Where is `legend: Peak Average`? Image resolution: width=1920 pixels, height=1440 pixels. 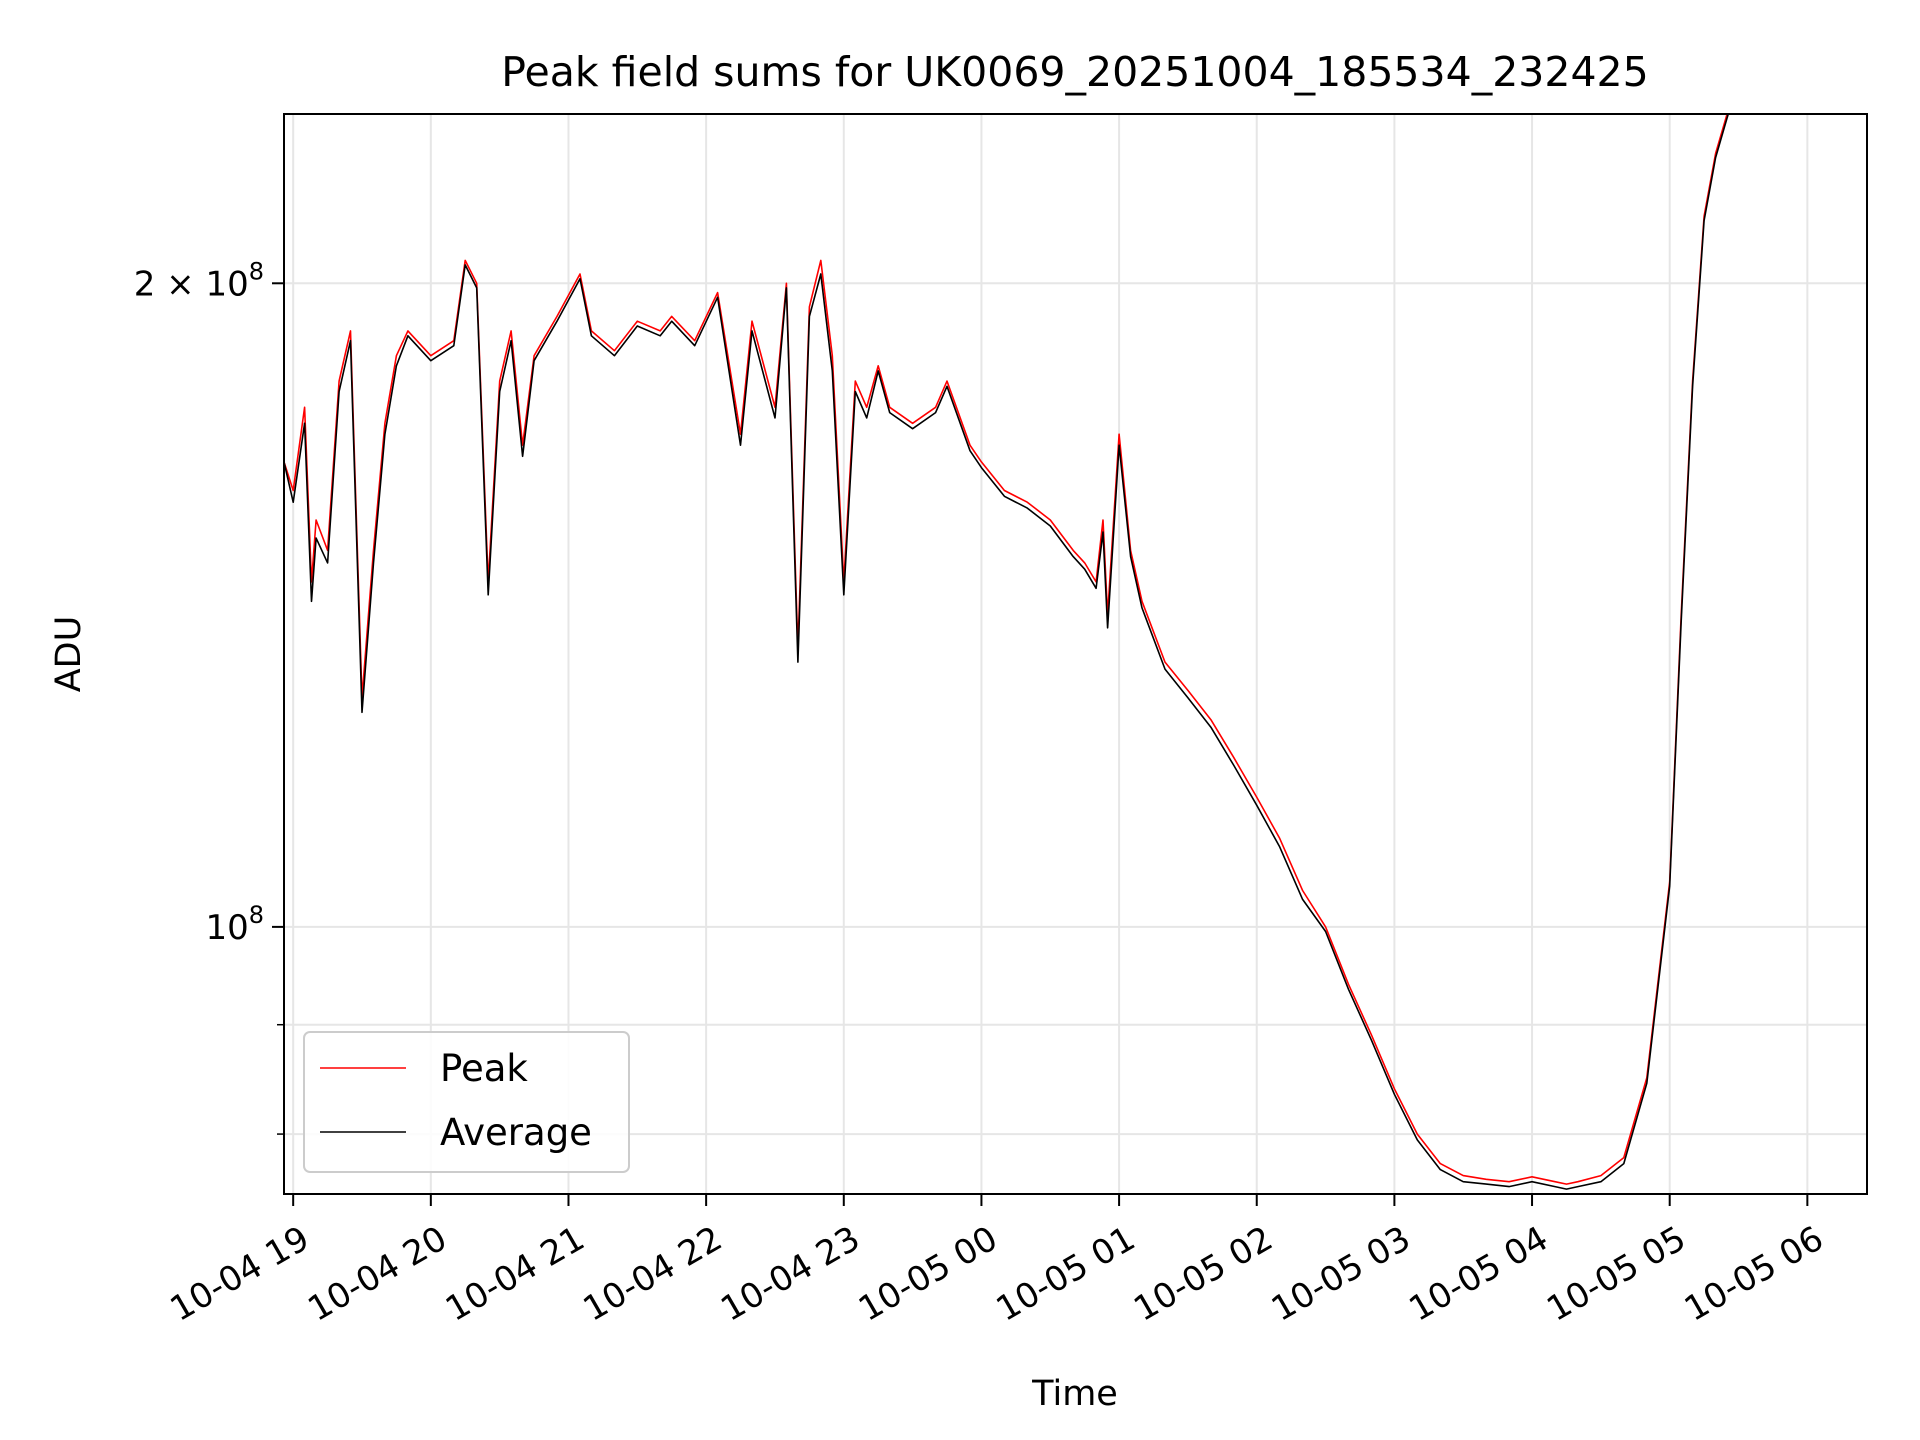
legend: Peak Average is located at coordinates (466, 1102).